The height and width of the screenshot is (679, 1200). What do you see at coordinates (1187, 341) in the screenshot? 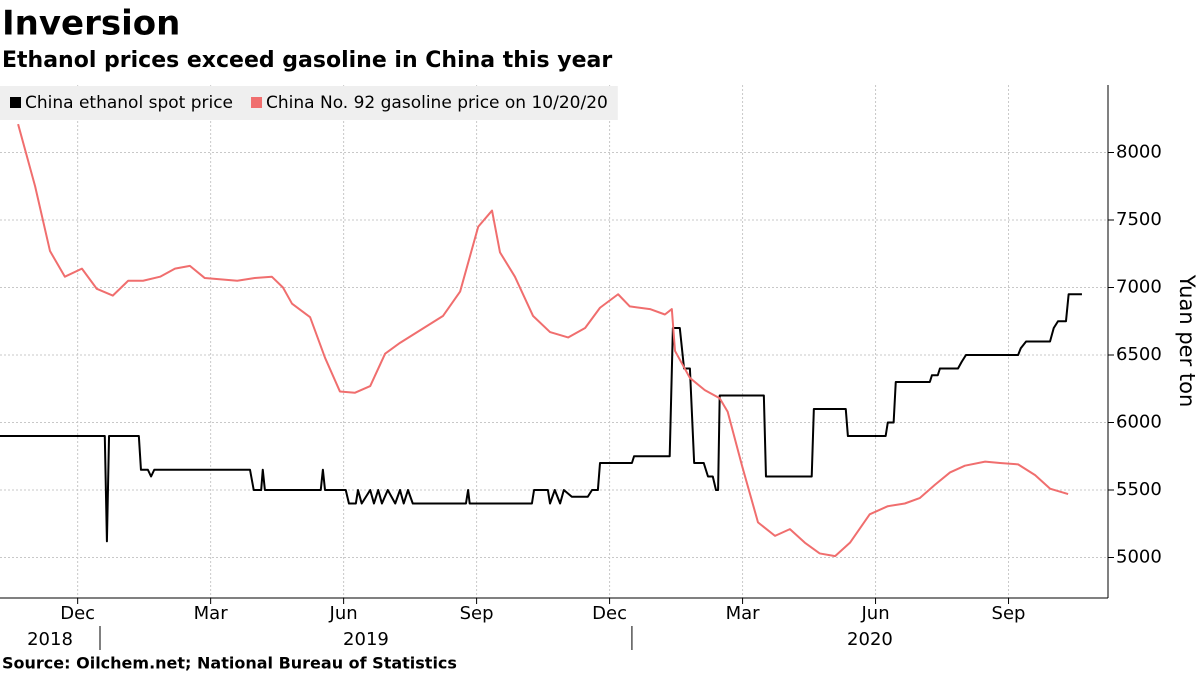
I see `y-axis-label: Yuan per ton` at bounding box center [1187, 341].